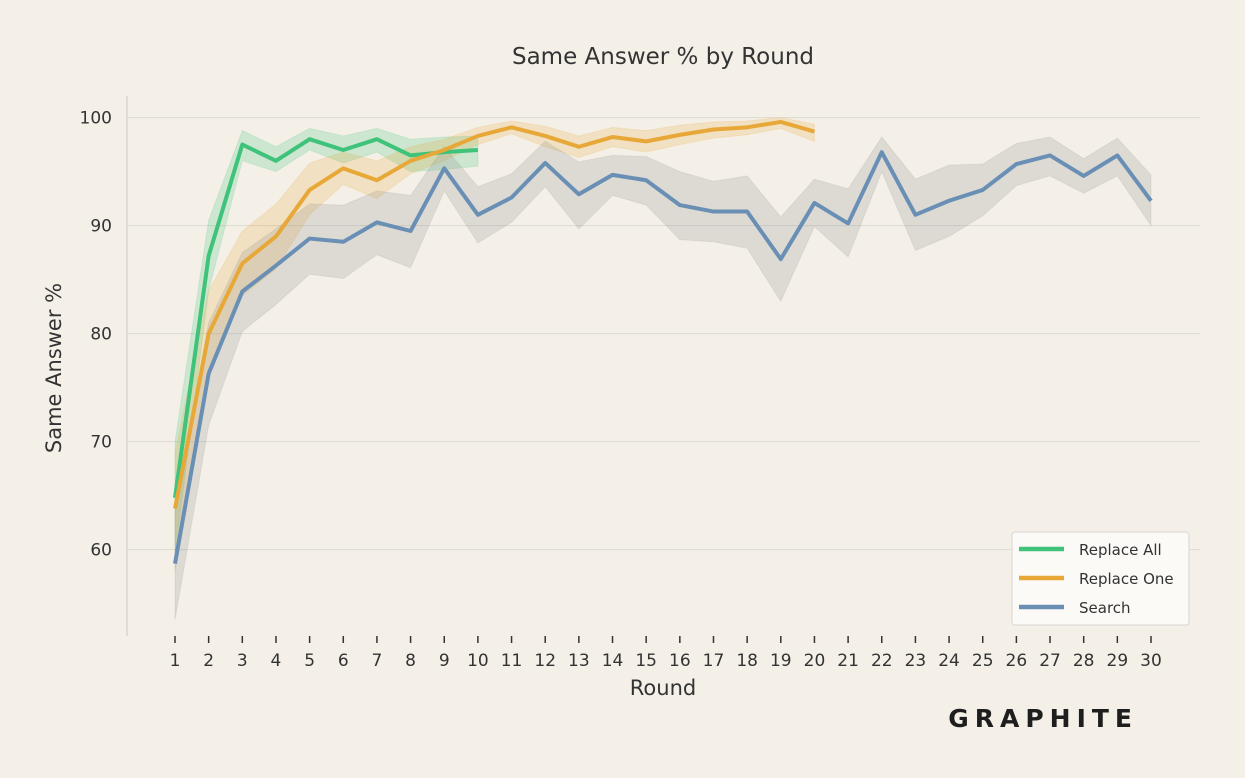 This screenshot has width=1245, height=778. Describe the element at coordinates (949, 661) in the screenshot. I see `x-tick-label: 24` at that location.